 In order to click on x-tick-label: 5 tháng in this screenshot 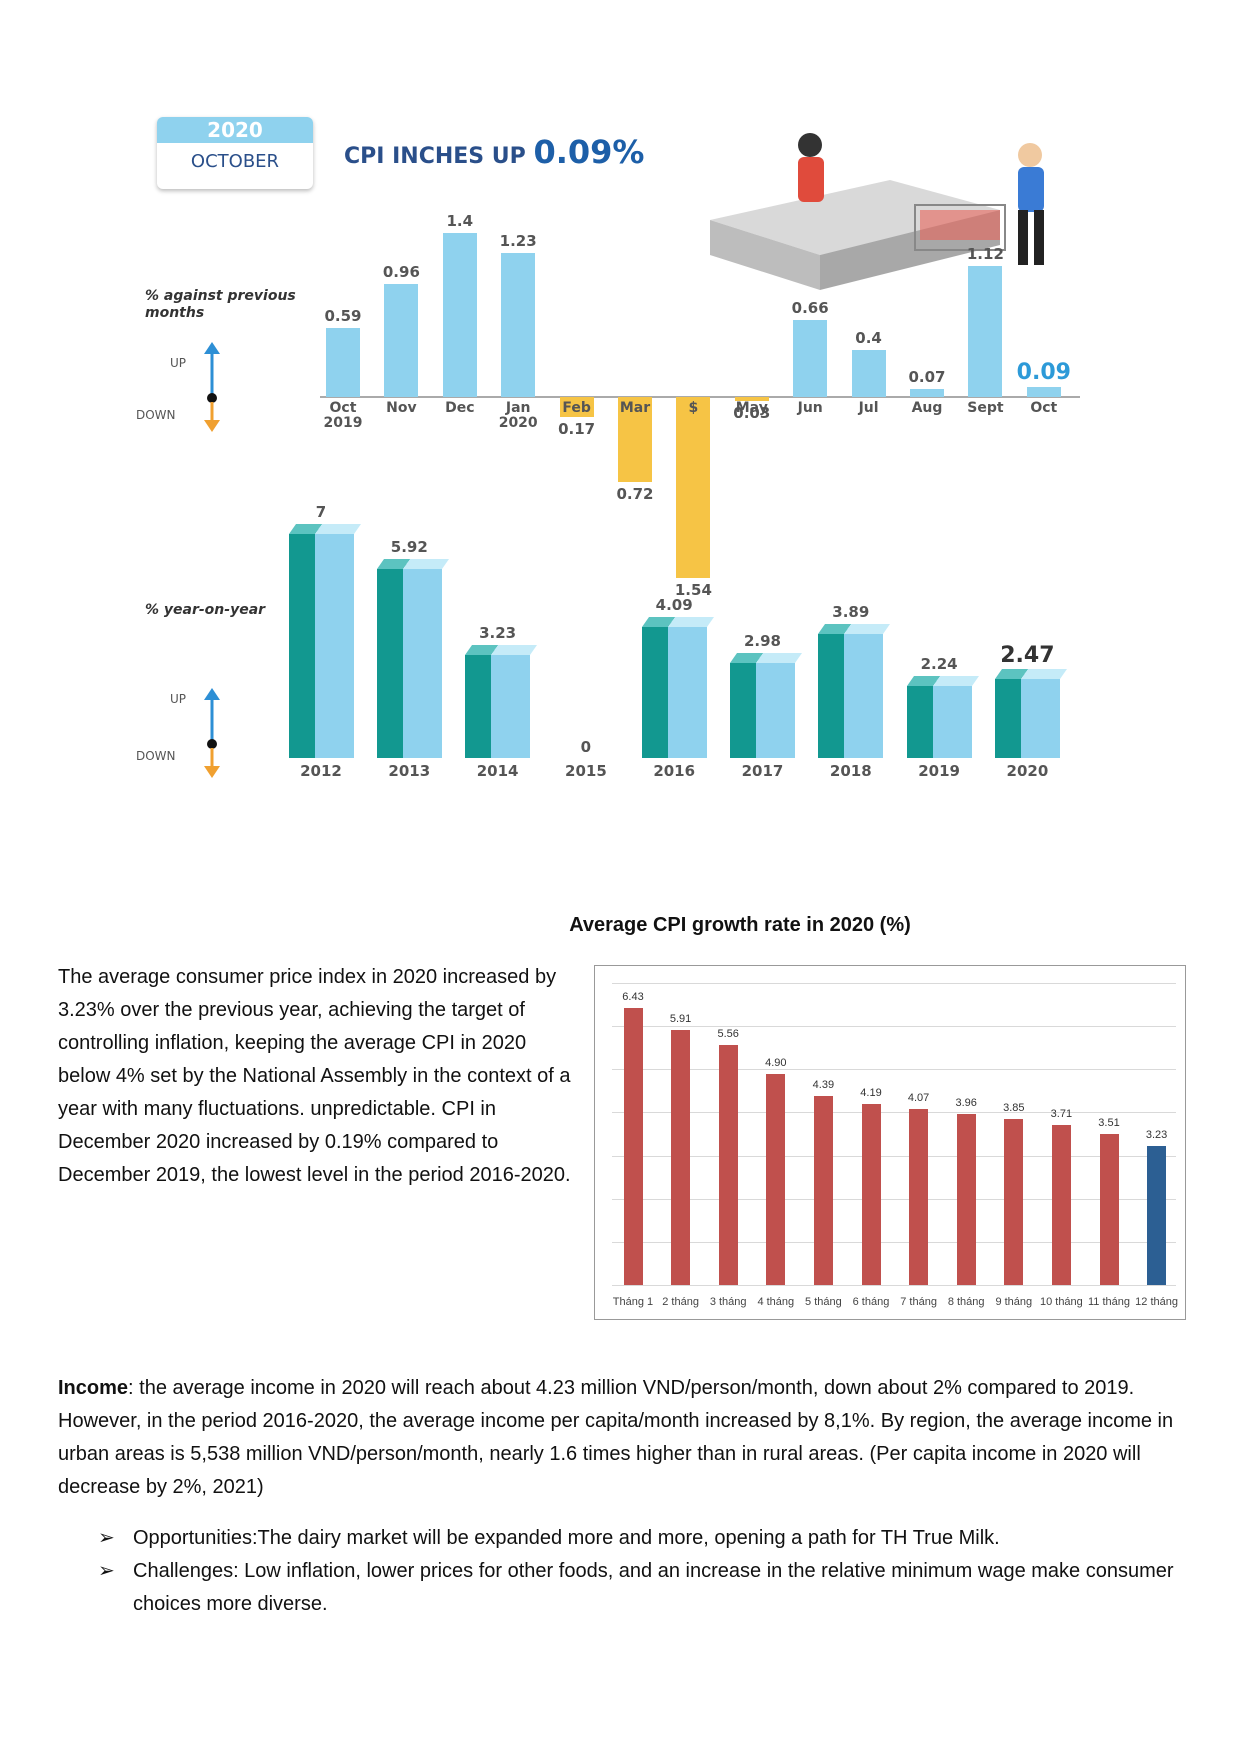, I will do `click(823, 1302)`.